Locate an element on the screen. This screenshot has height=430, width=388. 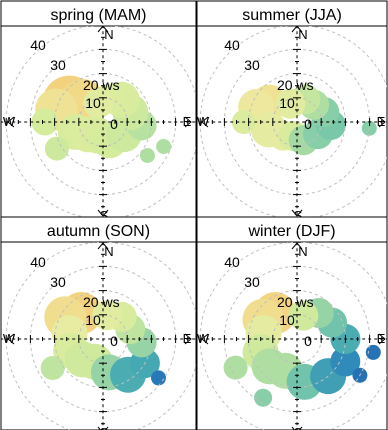
strip-label-autumn: autumn (SON) is located at coordinates (98, 231).